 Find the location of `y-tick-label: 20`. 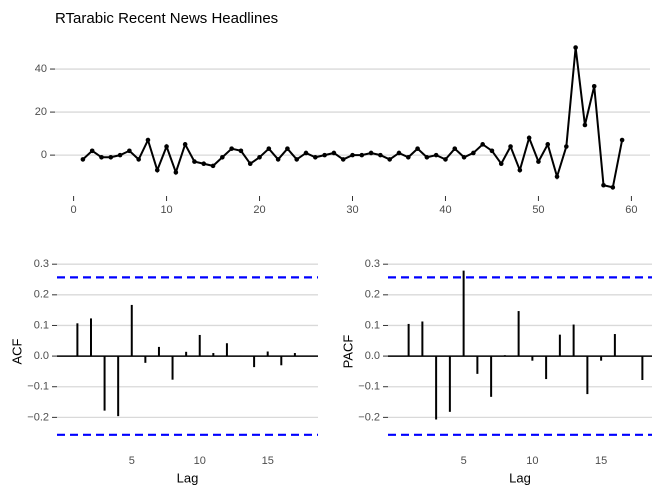

y-tick-label: 20 is located at coordinates (41, 112).